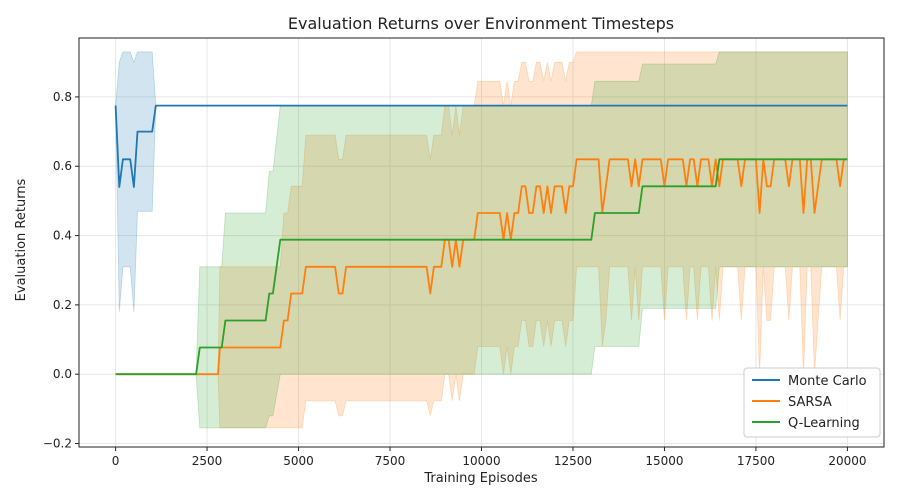 The width and height of the screenshot is (900, 500). What do you see at coordinates (756, 461) in the screenshot?
I see `x-tick-label: 17500` at bounding box center [756, 461].